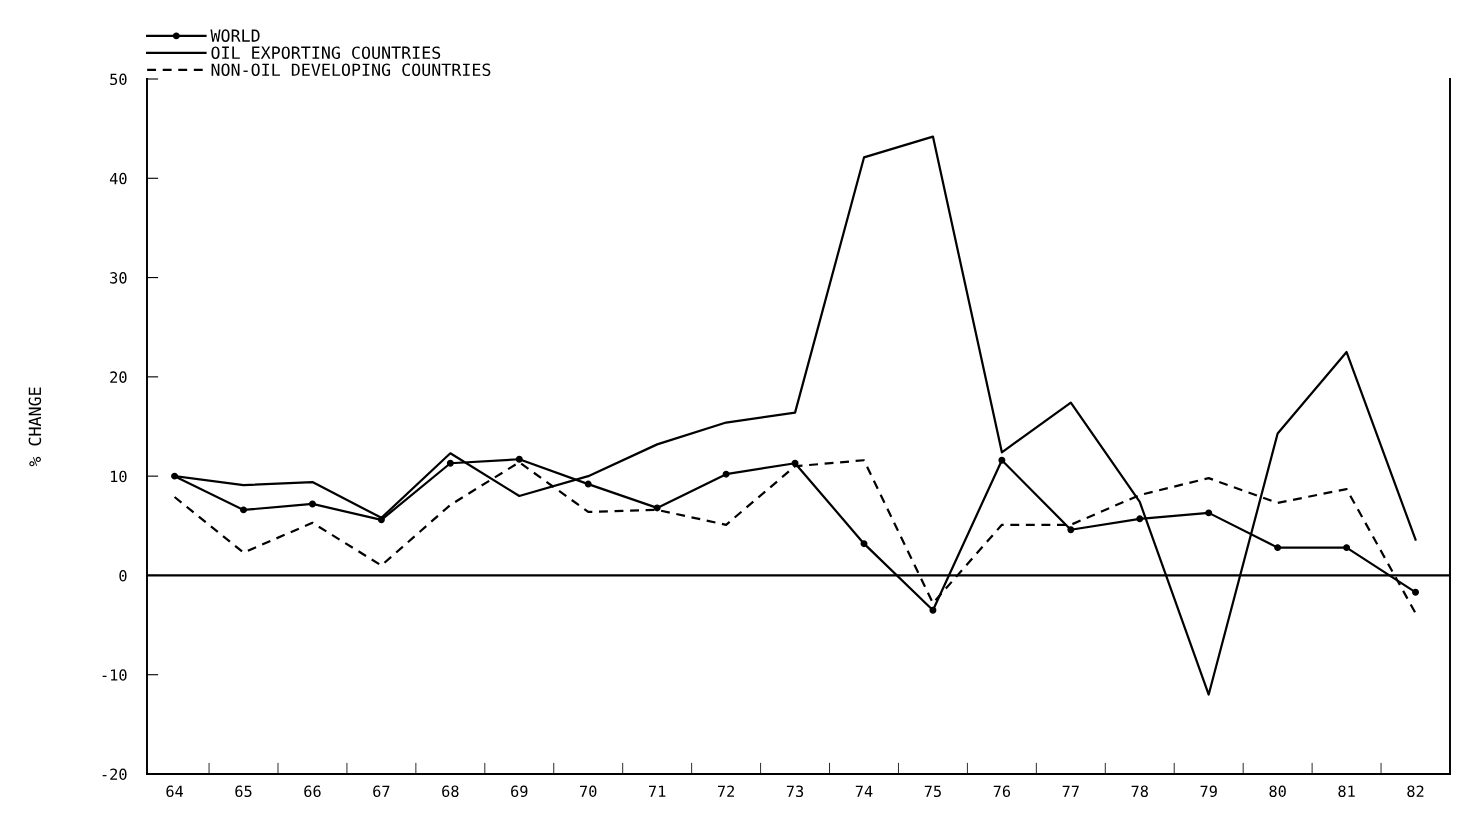  I want to click on x-tick-label: 70, so click(588, 791).